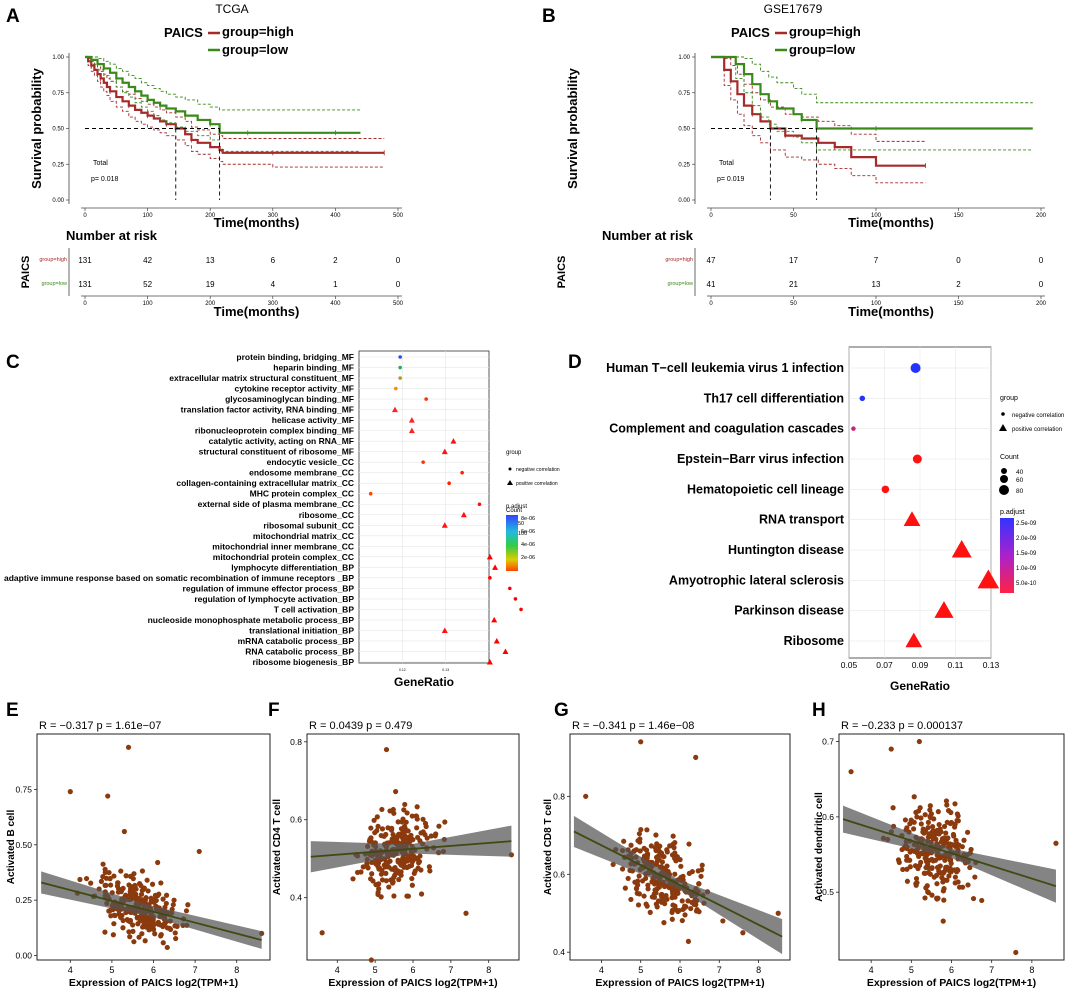 This screenshot has height=994, width=1072. I want to click on risk-x-tick-label: 150, so click(958, 304).